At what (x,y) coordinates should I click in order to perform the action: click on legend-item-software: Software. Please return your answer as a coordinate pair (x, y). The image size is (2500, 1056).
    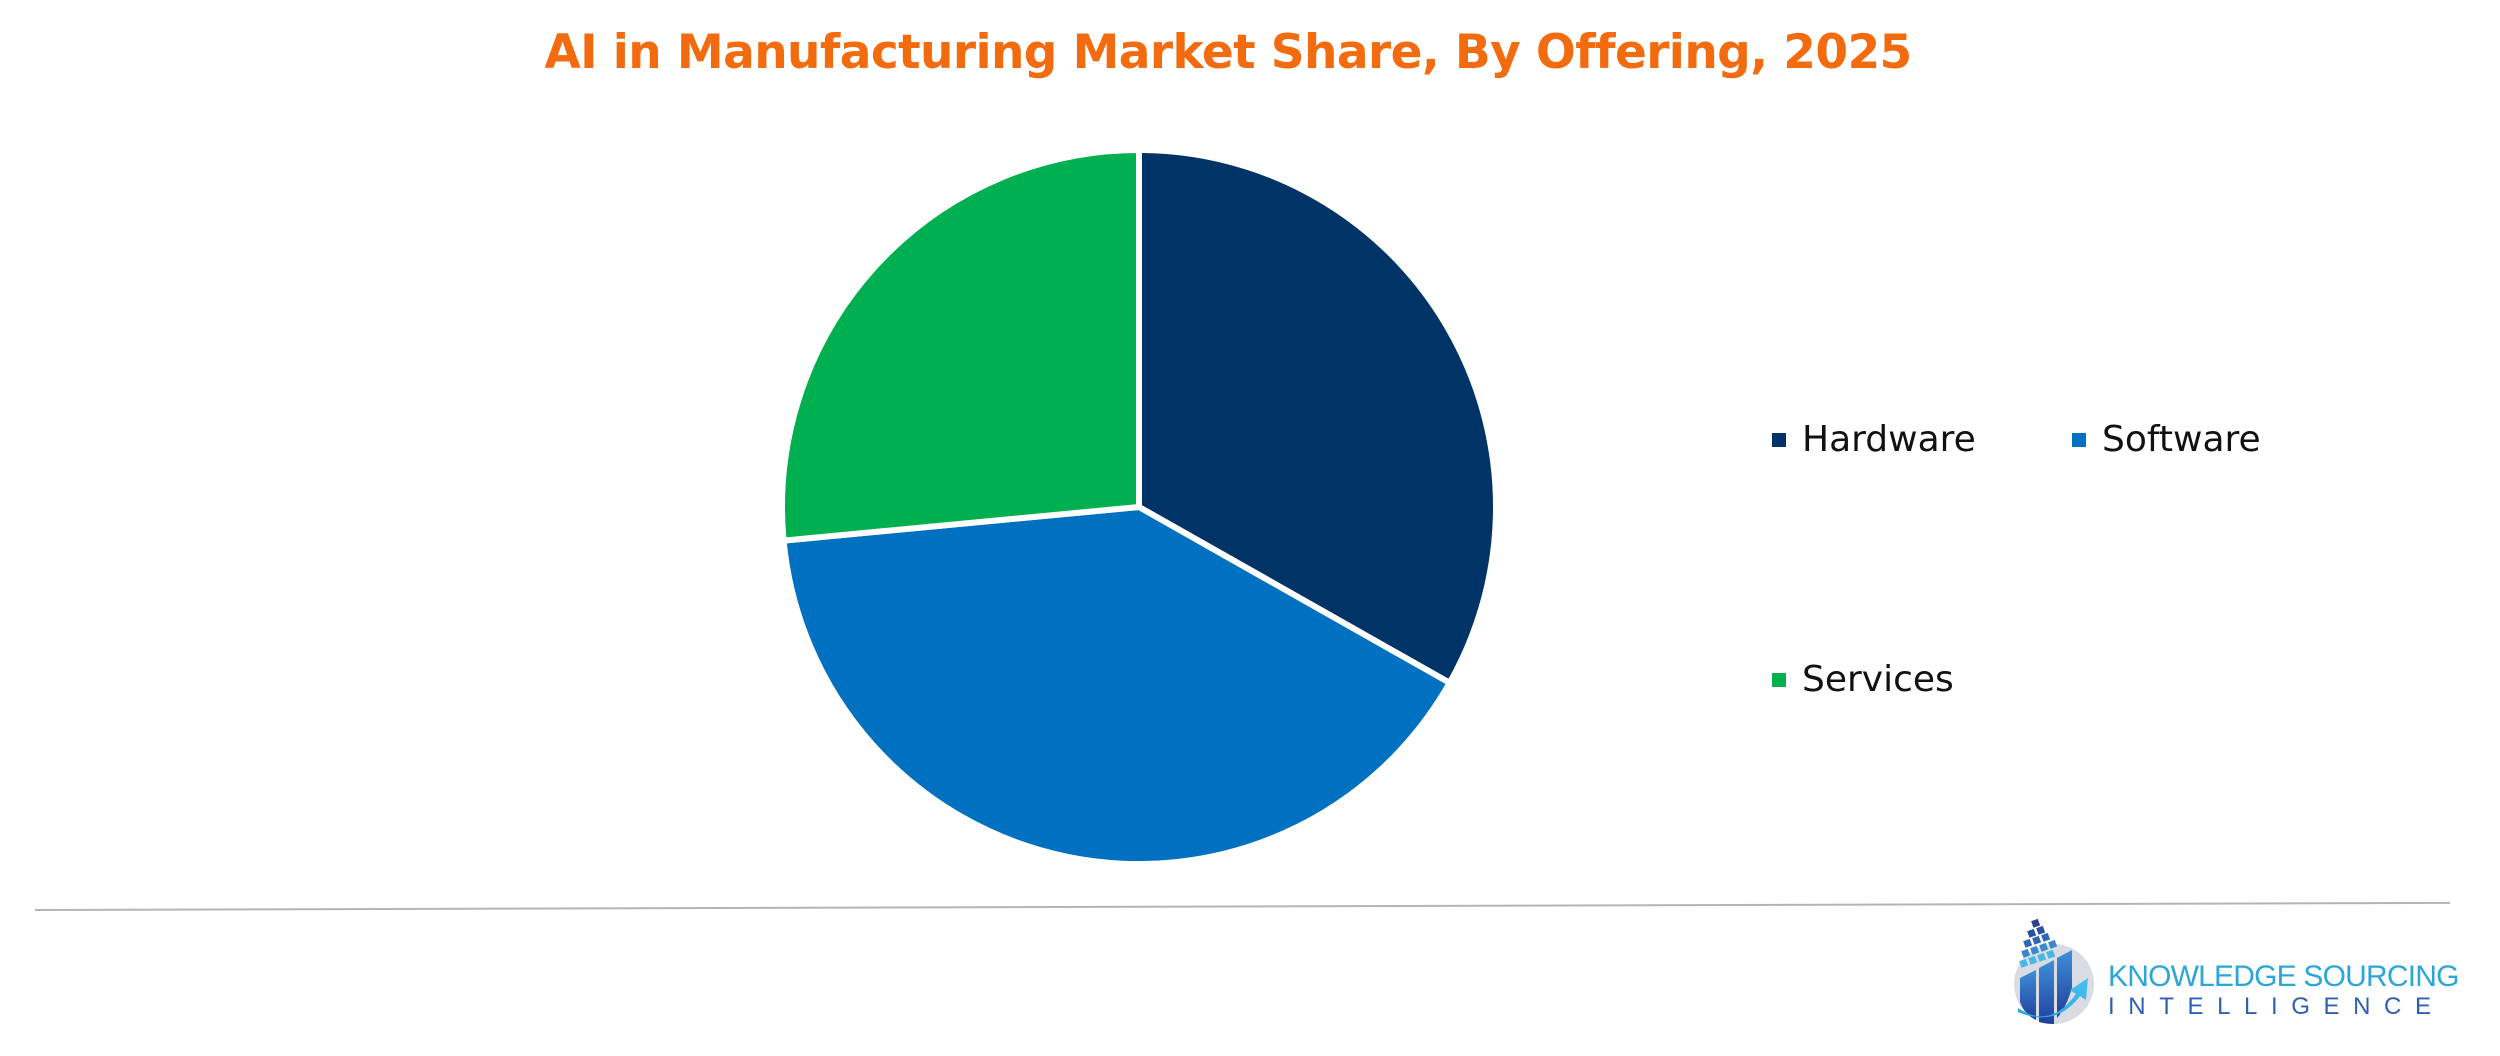
    Looking at the image, I should click on (2166, 440).